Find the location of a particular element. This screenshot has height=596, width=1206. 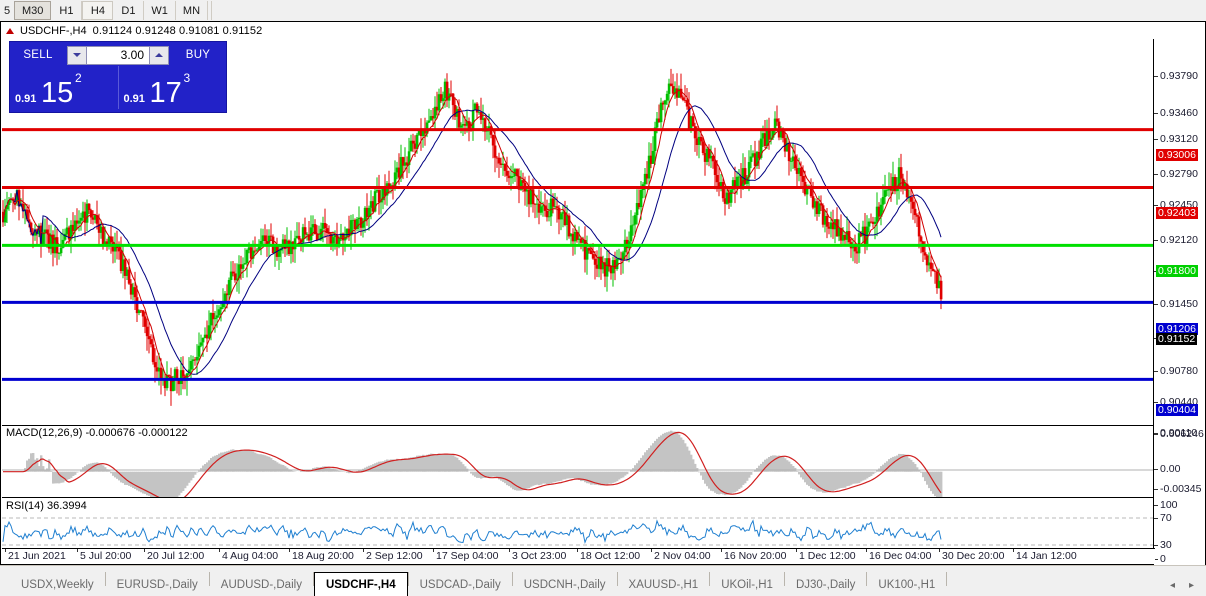

tab-scroll-right-icon: ▸ is located at coordinates (1191, 585).